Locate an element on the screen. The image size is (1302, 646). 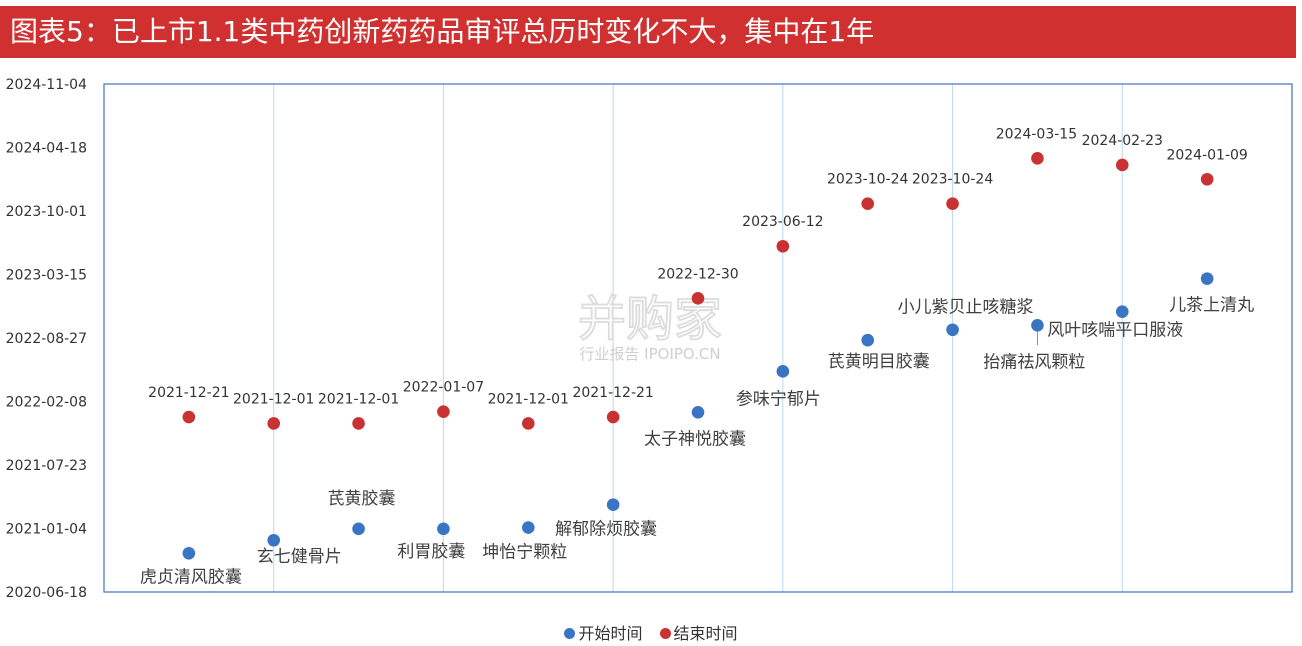
start-point-label: 利胃胶囊 is located at coordinates (431, 552).